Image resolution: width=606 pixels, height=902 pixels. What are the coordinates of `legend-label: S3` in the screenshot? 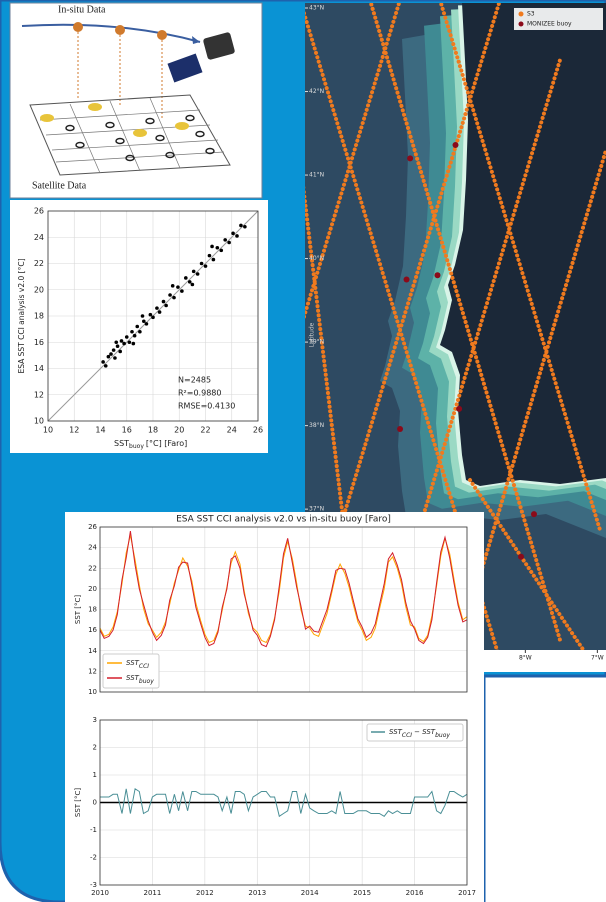 It's located at (531, 14).